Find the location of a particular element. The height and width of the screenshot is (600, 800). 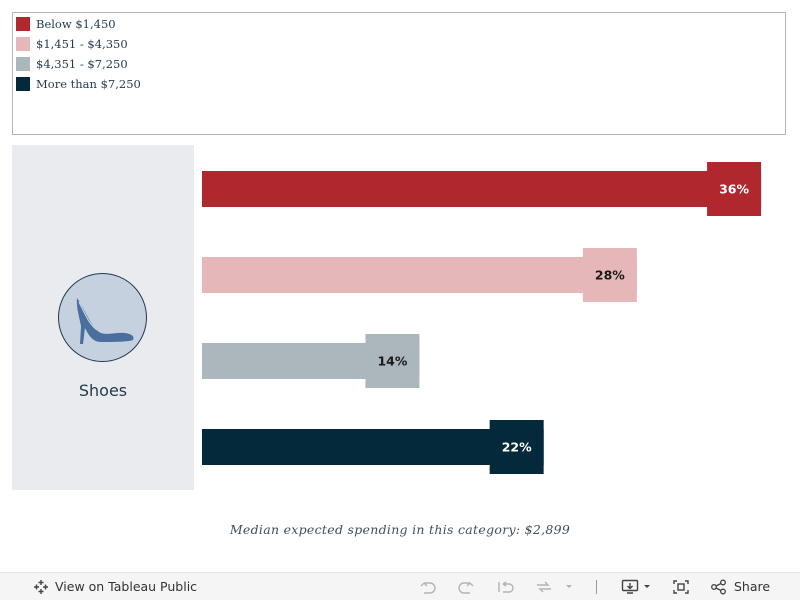

download-icon is located at coordinates (630, 586).